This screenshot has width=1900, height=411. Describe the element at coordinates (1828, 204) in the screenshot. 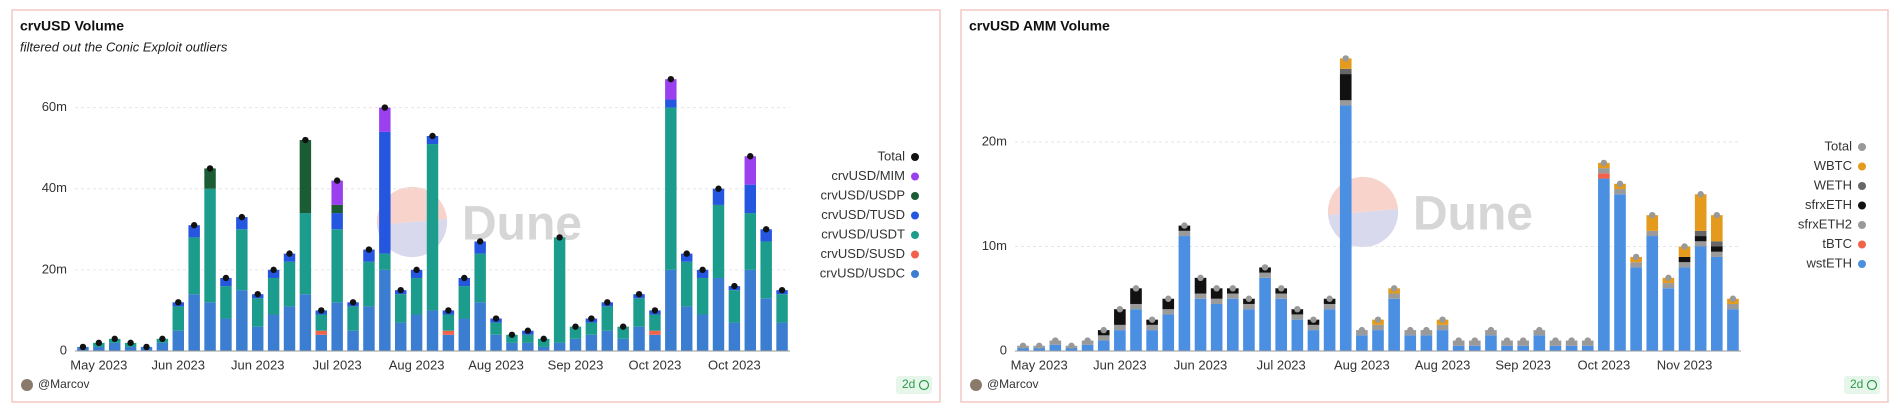

I see `legend-label: sfrxETH` at that location.